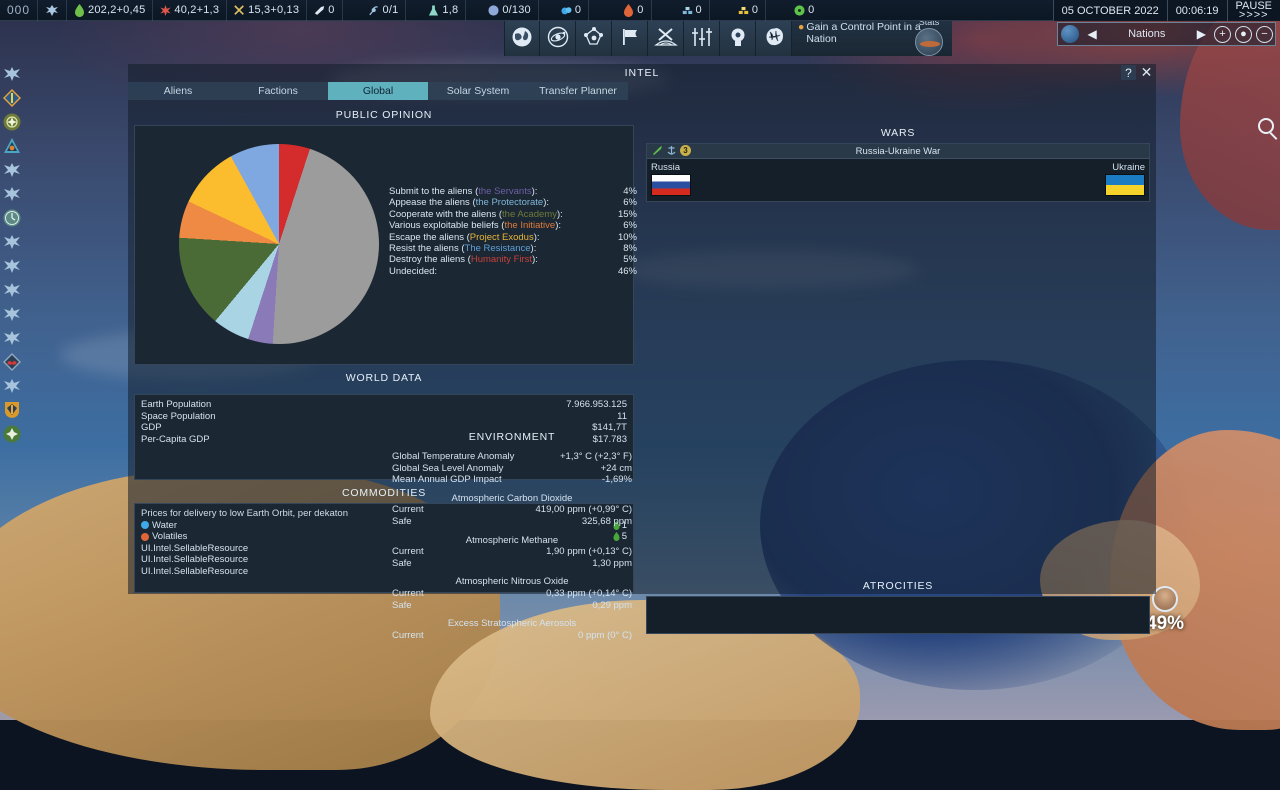 The width and height of the screenshot is (1280, 790). Describe the element at coordinates (620, 10) in the screenshot. I see `resource-volatiles: 0` at that location.